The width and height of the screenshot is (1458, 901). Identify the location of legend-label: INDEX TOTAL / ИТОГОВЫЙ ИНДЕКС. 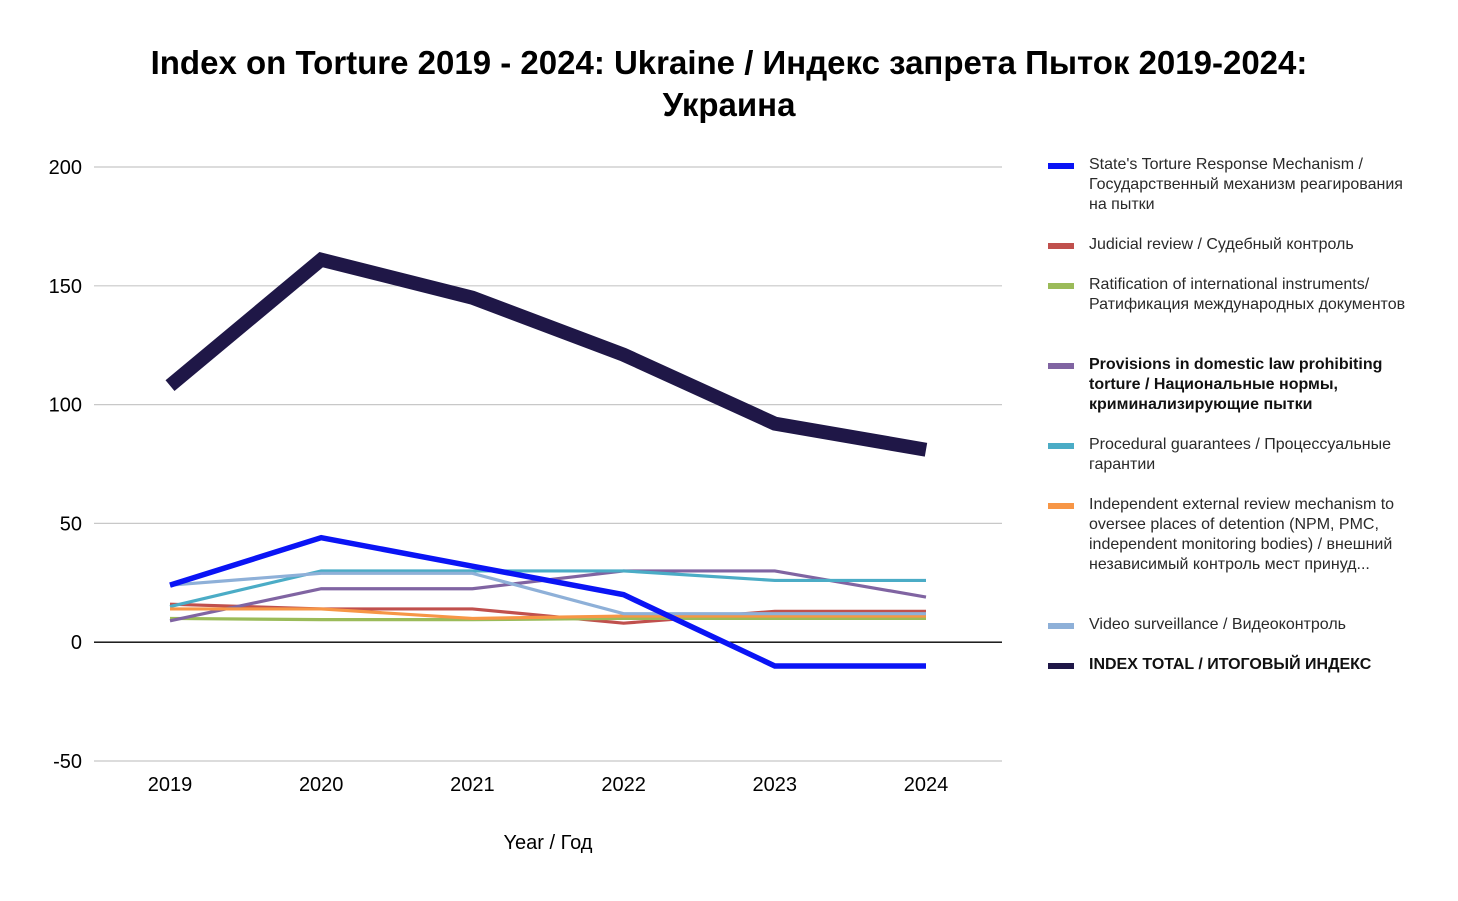
(1230, 664).